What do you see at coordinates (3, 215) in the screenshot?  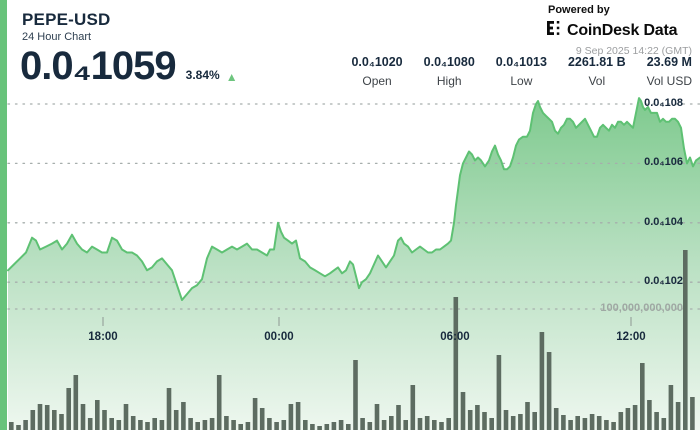 I see `accent-strip` at bounding box center [3, 215].